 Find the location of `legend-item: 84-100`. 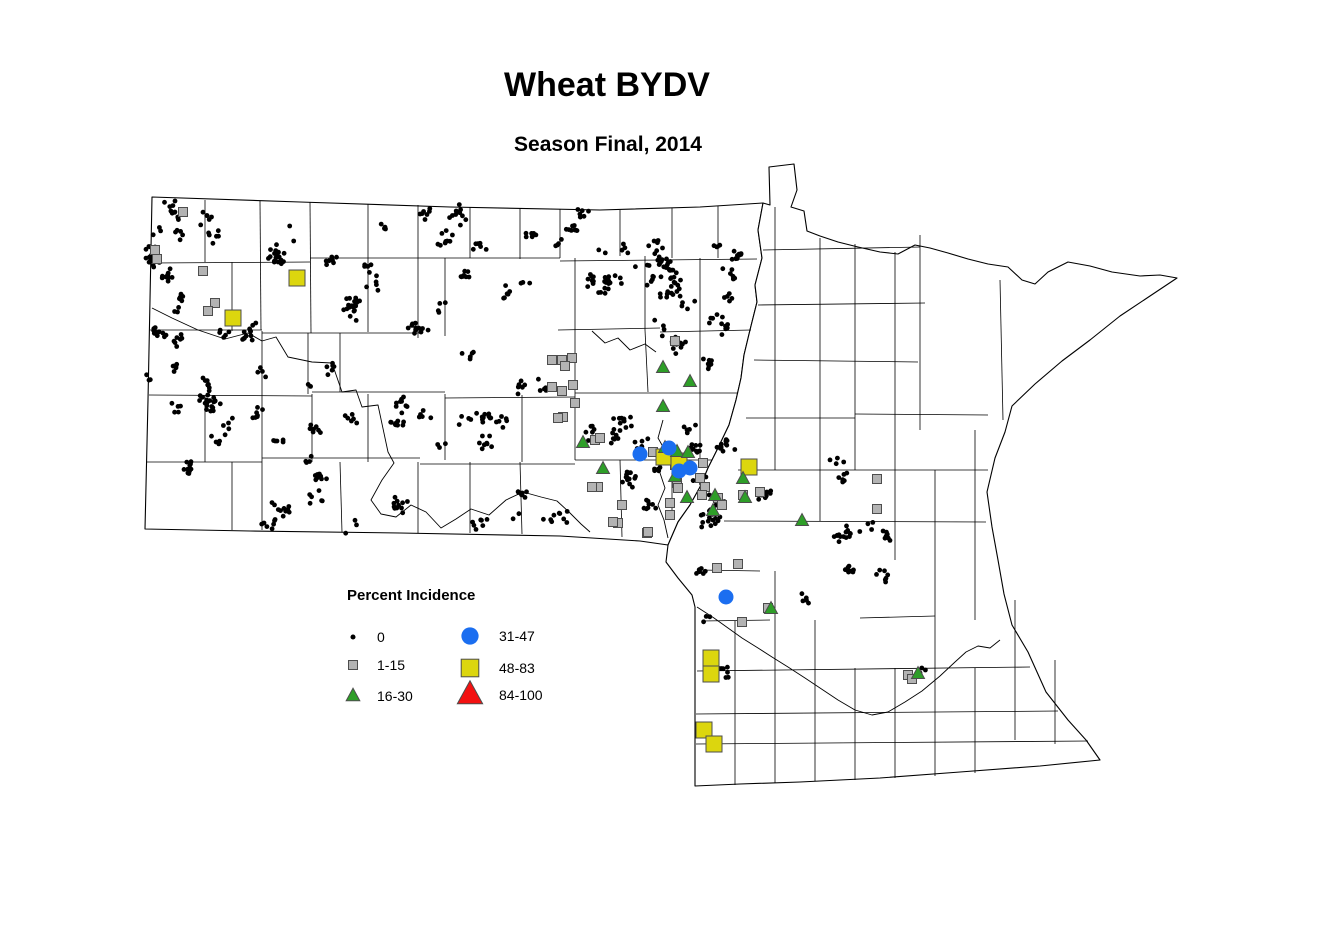

legend-item: 84-100 is located at coordinates (499, 692).